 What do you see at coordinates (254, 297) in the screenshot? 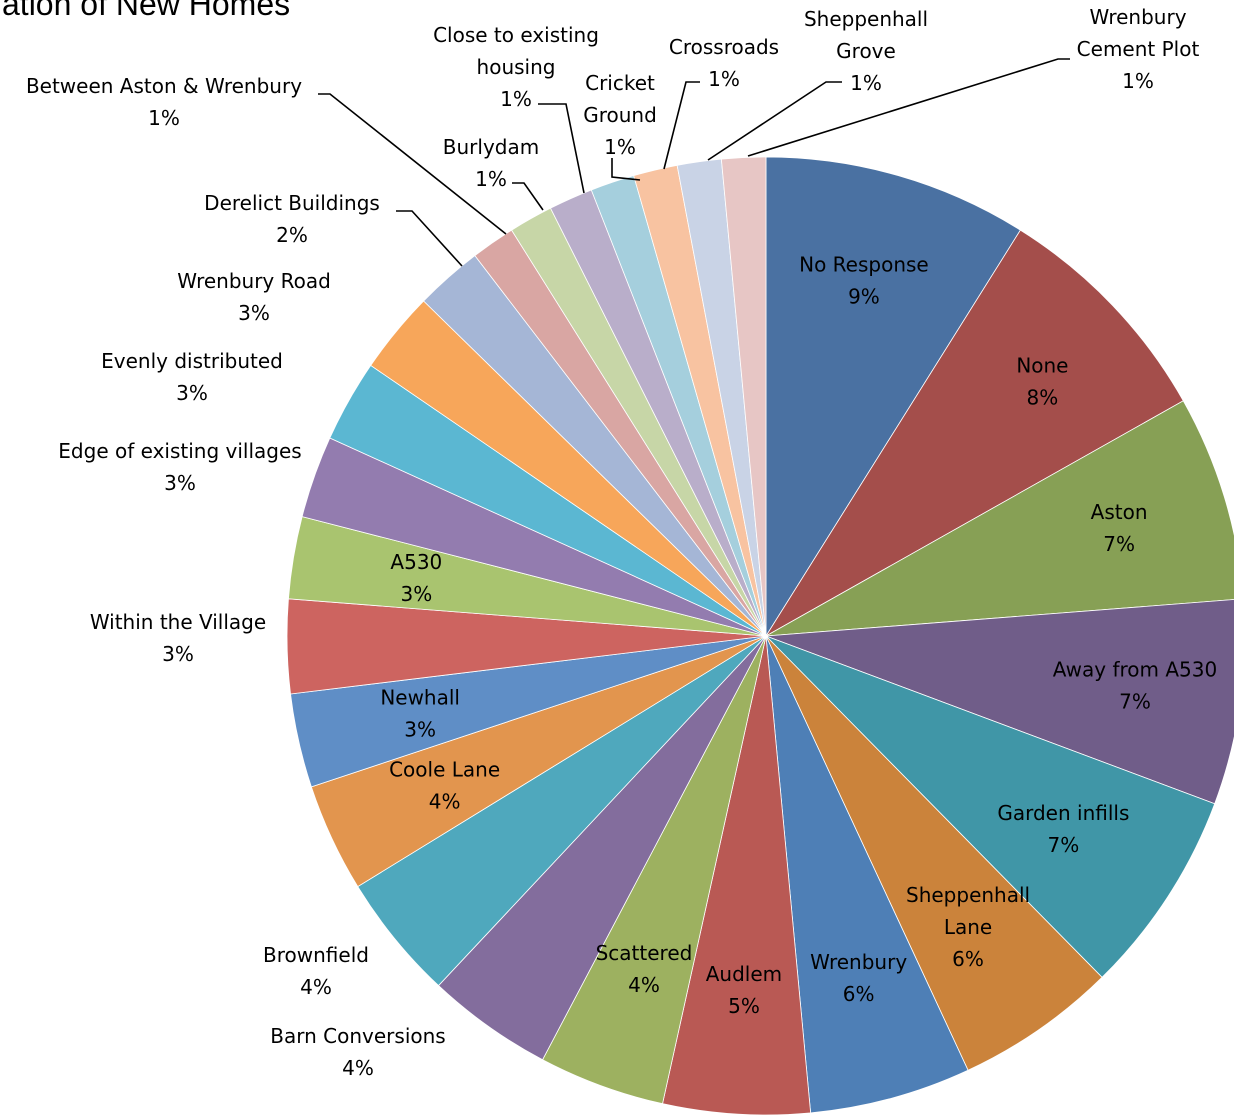
I see `slice-label-wrenbury-road: Wrenbury Road 3%` at bounding box center [254, 297].